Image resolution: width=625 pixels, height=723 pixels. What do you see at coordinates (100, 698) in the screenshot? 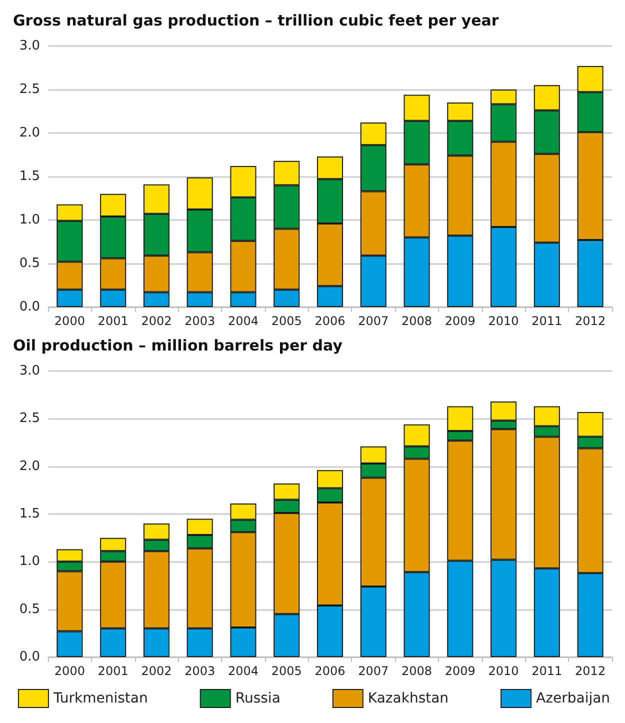
I see `legend-label: Turkmenistan` at bounding box center [100, 698].